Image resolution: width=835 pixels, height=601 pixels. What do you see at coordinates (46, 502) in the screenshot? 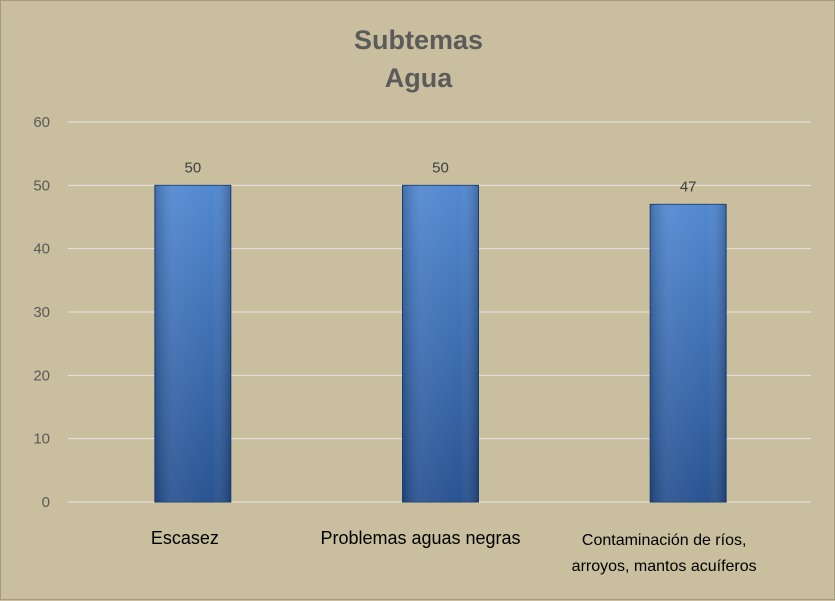
I see `y-tick-label: 0` at bounding box center [46, 502].